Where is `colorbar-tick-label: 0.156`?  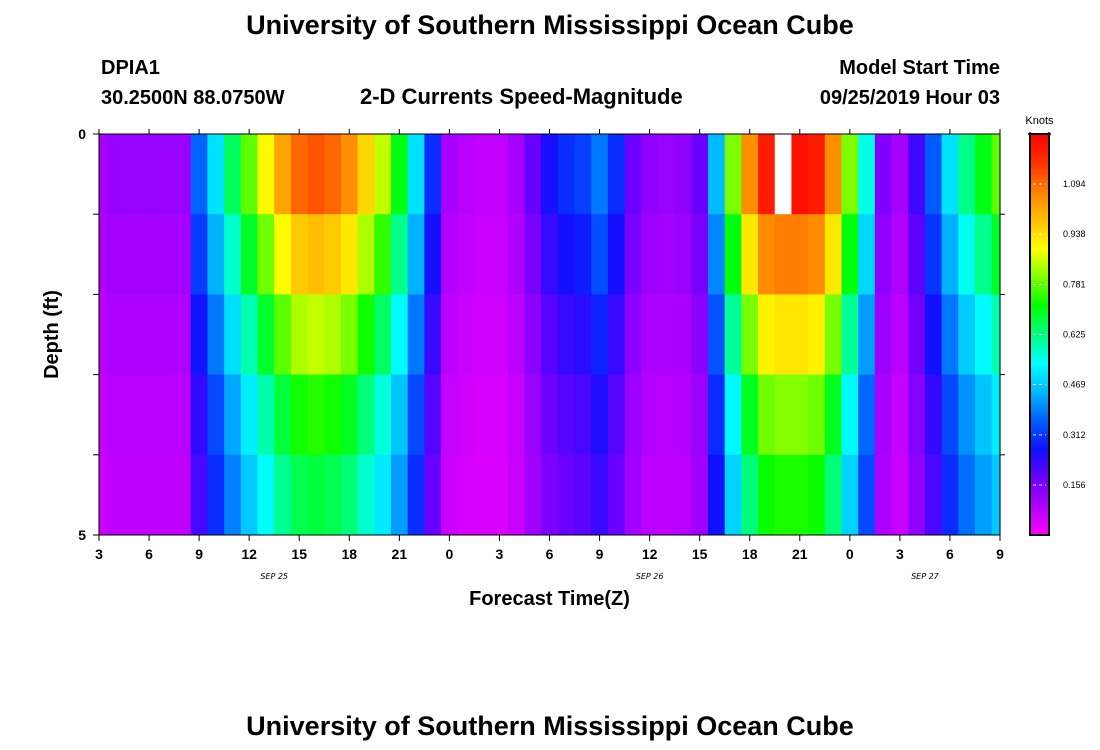 colorbar-tick-label: 0.156 is located at coordinates (1074, 485).